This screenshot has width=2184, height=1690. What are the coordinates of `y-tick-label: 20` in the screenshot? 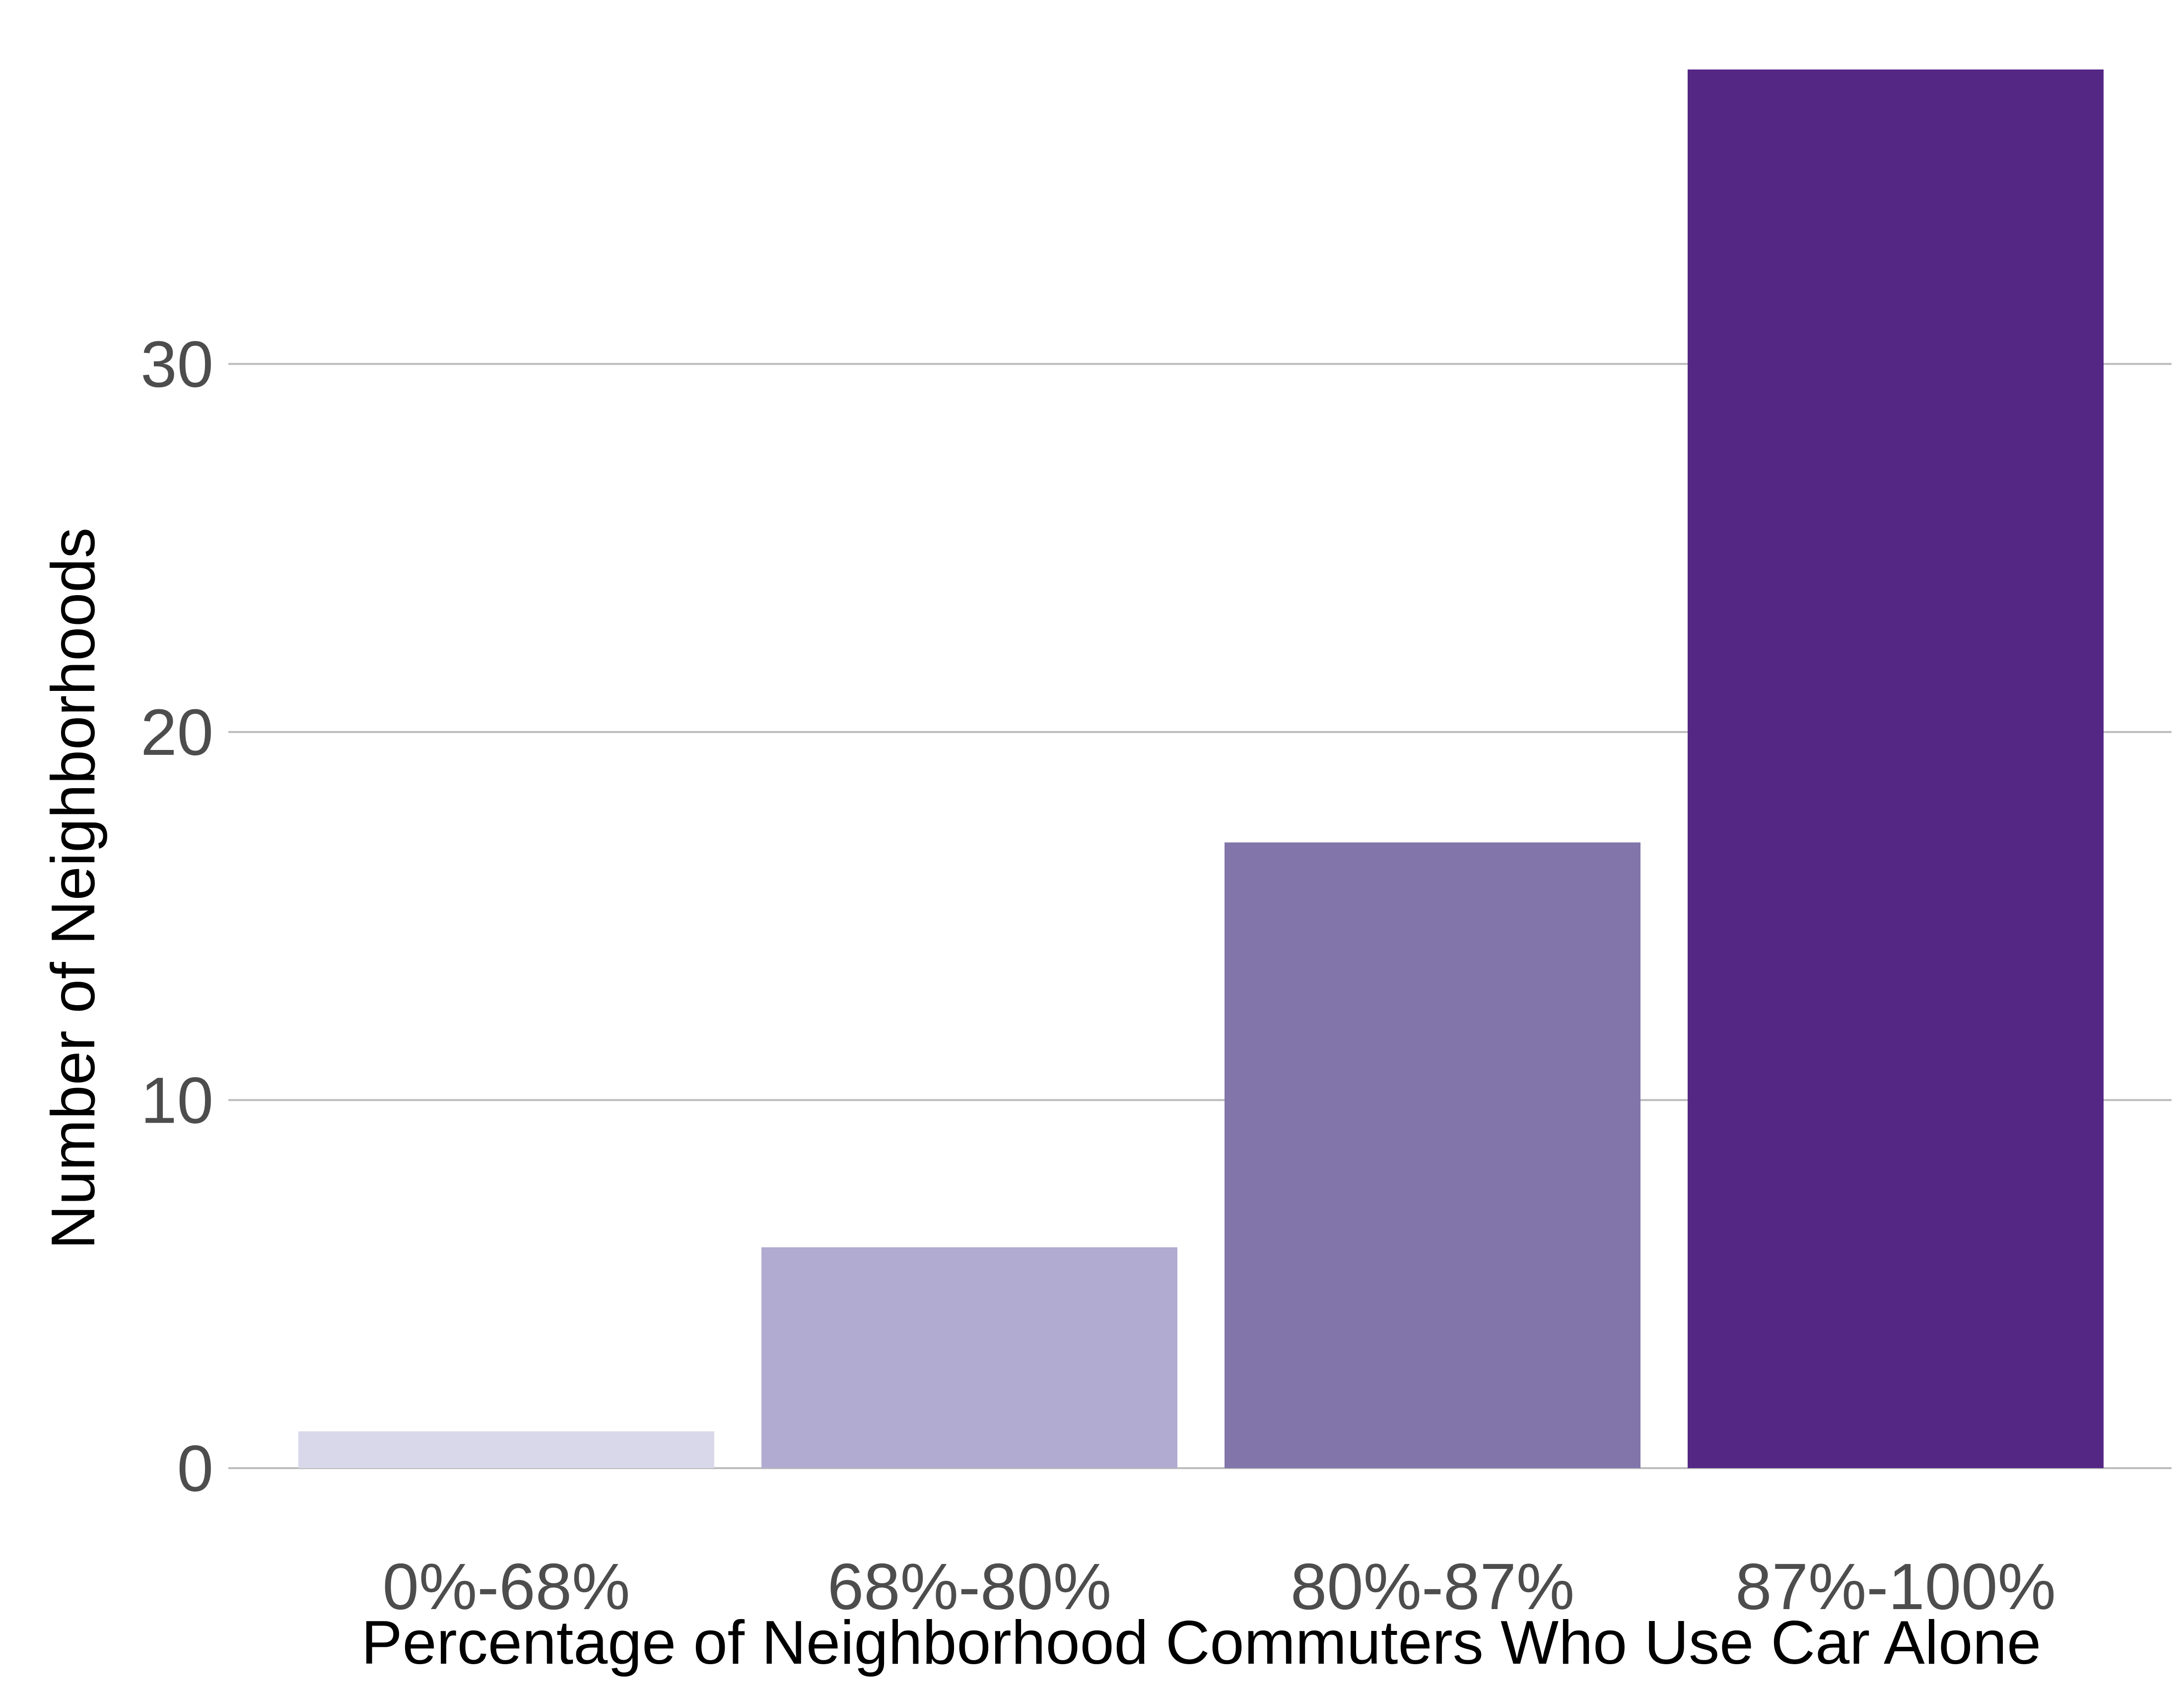 It's located at (176, 733).